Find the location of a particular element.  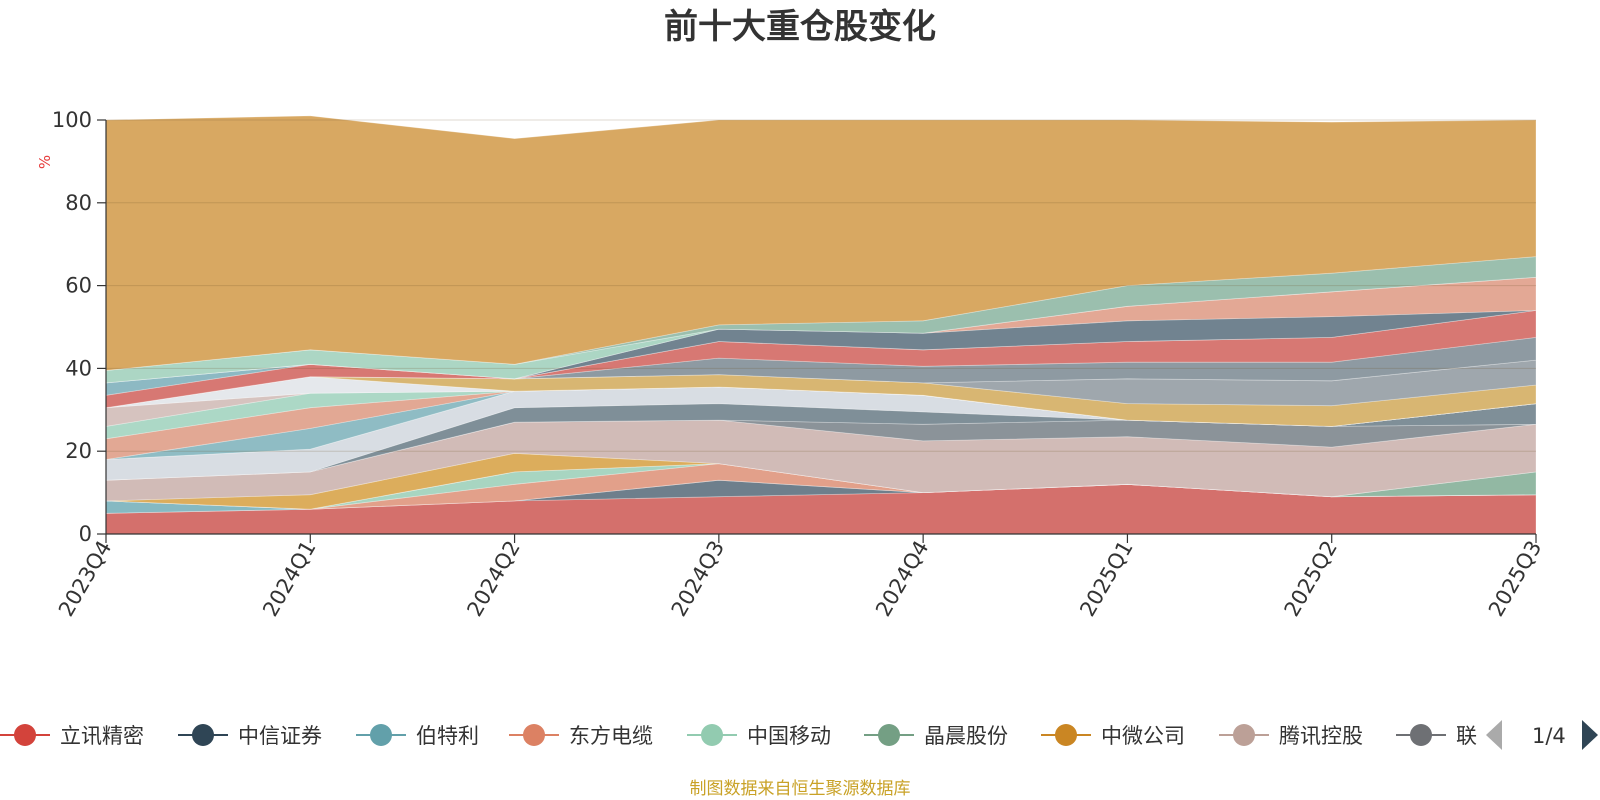

legend-page-indicator: 1/4 is located at coordinates (1549, 736).